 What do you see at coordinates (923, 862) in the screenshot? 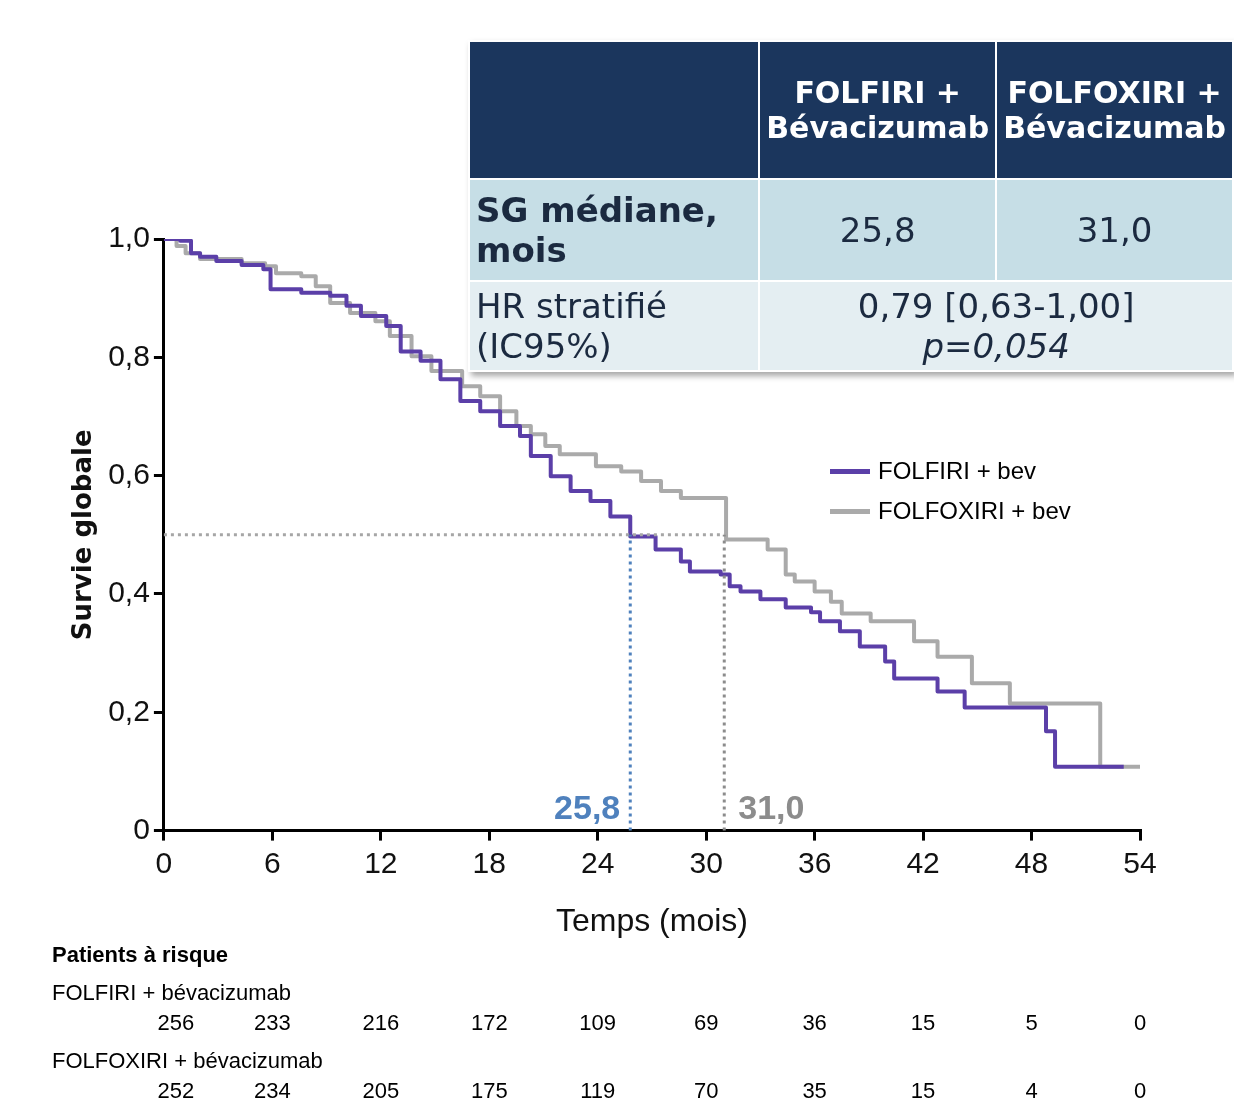
I see `x-tick-label: 42` at bounding box center [923, 862].